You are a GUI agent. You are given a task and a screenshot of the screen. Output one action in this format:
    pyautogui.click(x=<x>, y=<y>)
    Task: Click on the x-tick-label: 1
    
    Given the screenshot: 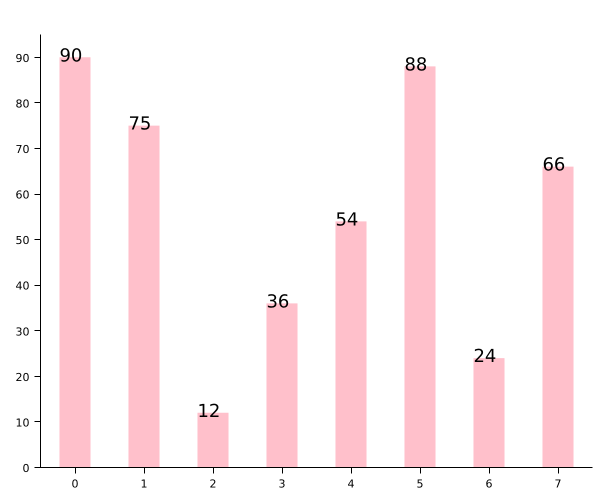 What is the action you would take?
    pyautogui.click(x=144, y=484)
    